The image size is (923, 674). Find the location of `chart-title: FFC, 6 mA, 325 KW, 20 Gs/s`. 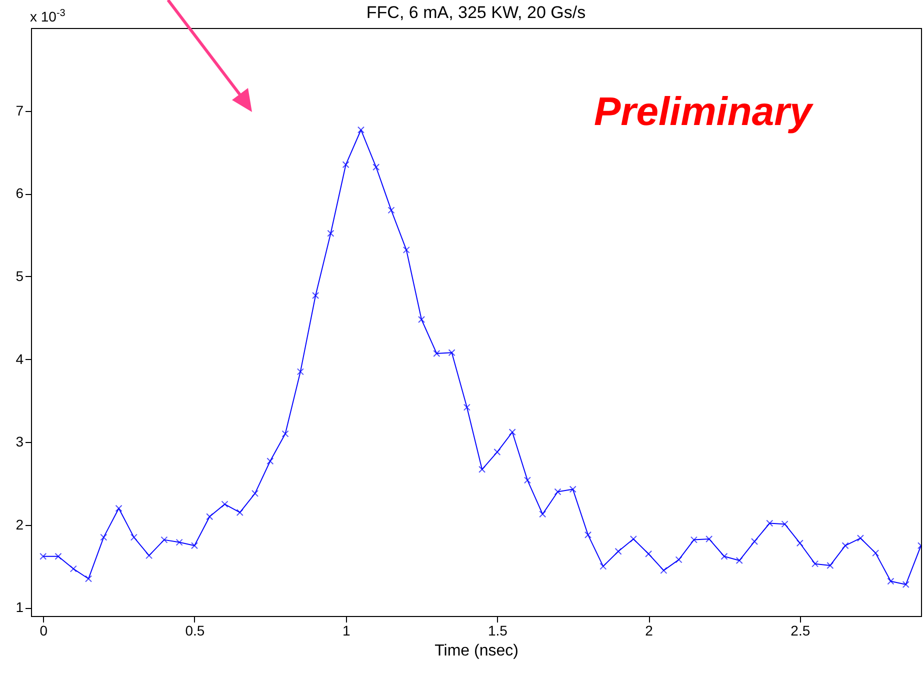

chart-title: FFC, 6 mA, 325 KW, 20 Gs/s is located at coordinates (476, 12).